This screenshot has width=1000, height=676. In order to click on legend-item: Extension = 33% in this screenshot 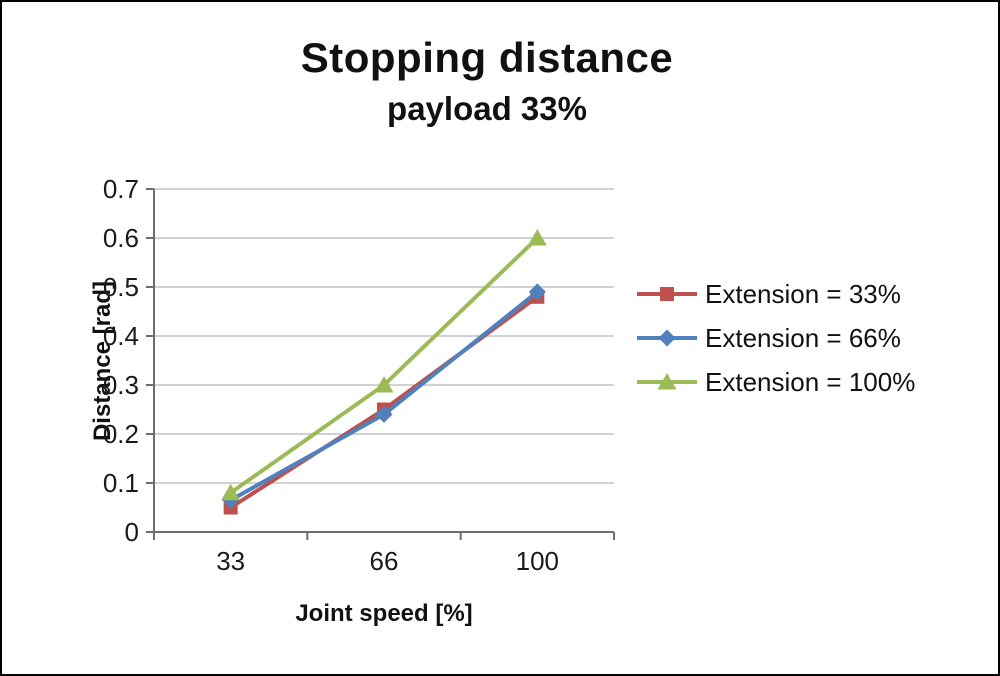, I will do `click(775, 294)`.